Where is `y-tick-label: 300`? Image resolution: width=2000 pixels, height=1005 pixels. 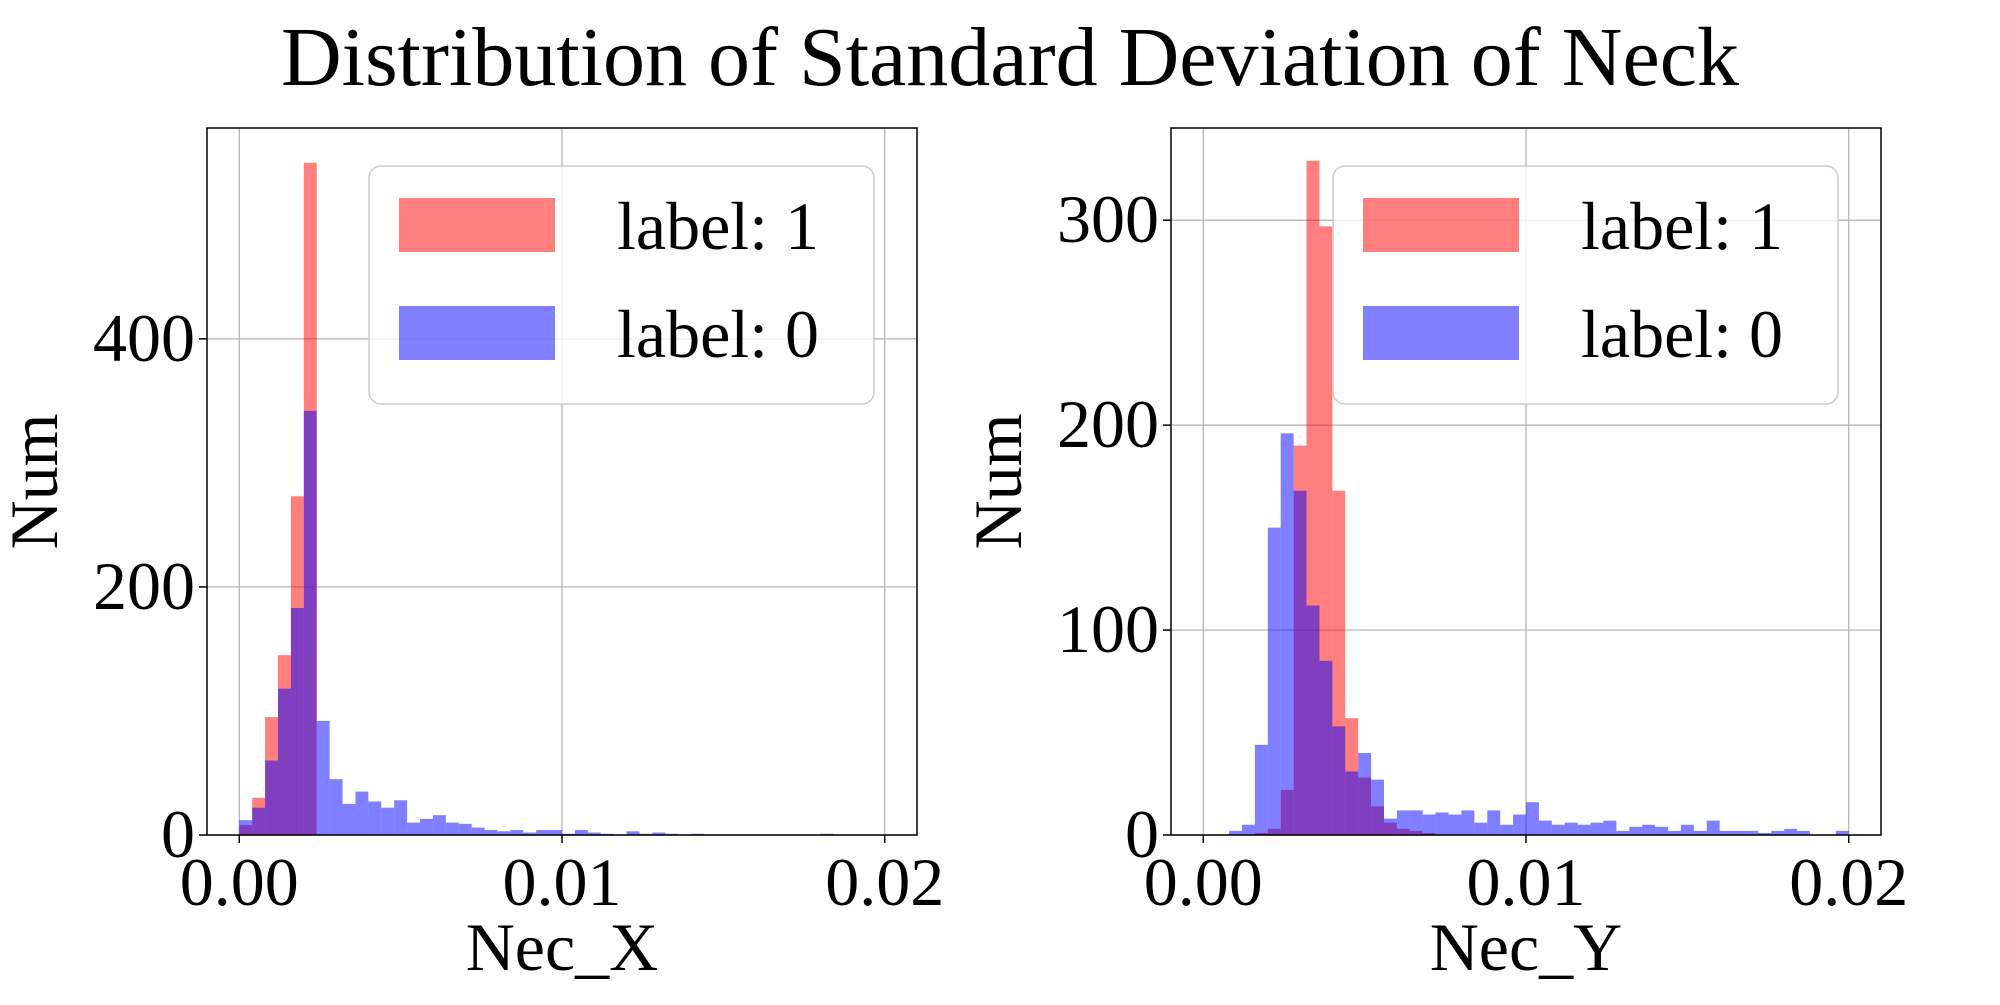 y-tick-label: 300 is located at coordinates (1108, 219).